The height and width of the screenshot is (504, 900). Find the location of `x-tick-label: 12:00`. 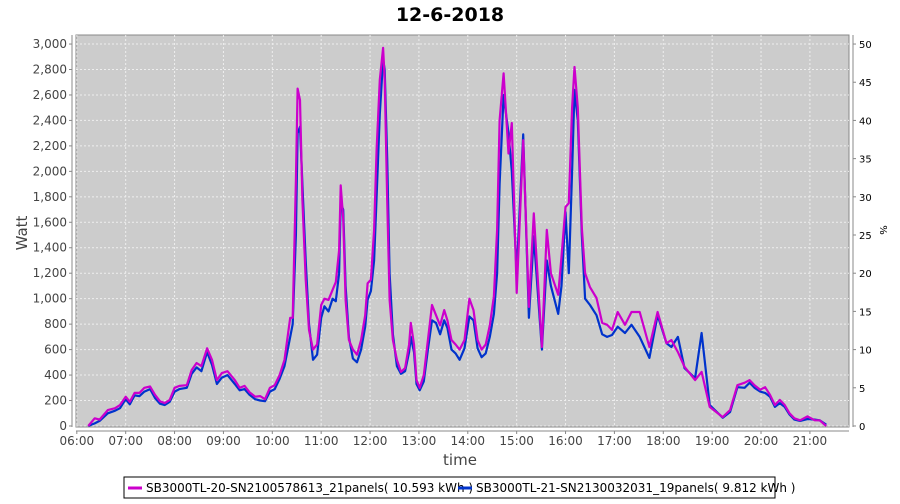

x-tick-label: 12:00 is located at coordinates (370, 441).